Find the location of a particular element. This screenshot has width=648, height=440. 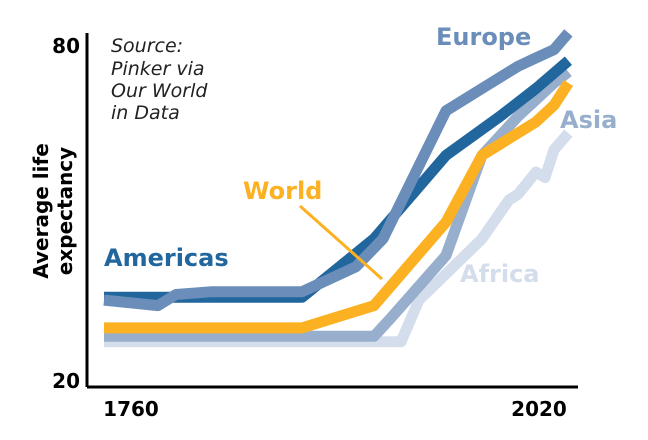

label-americas: Americas is located at coordinates (166, 258).